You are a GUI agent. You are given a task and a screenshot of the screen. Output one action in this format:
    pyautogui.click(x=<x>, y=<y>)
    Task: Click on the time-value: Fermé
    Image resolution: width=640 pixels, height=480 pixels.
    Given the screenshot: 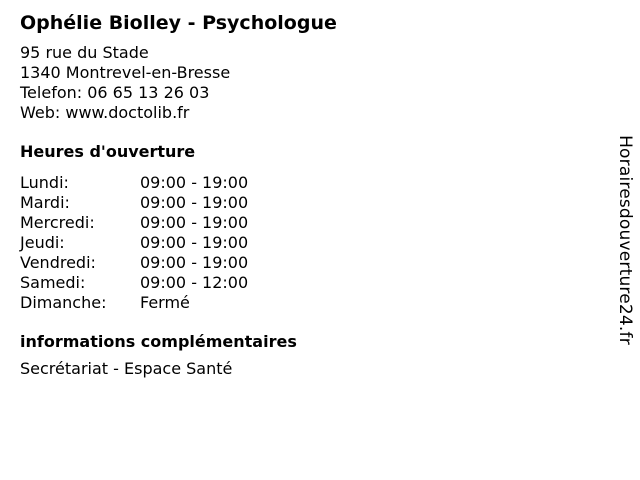 What is the action you would take?
    pyautogui.click(x=165, y=302)
    